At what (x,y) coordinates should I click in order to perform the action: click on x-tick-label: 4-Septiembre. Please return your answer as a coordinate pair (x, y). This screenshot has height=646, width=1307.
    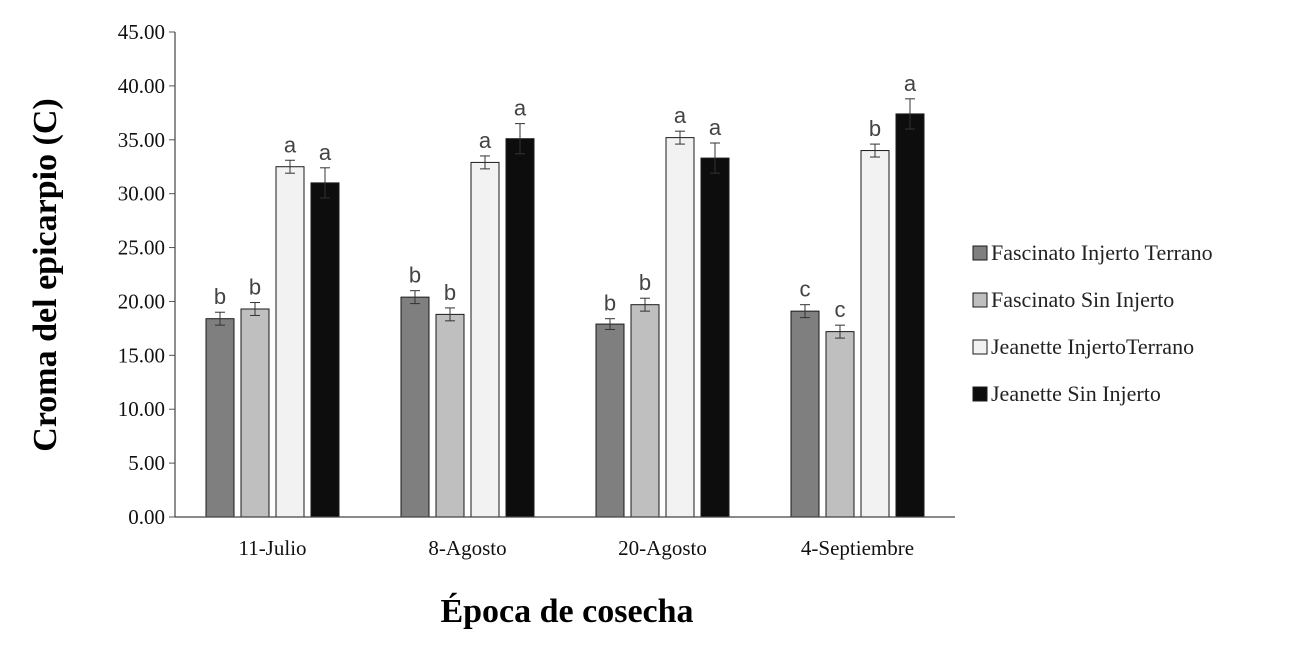
    Looking at the image, I should click on (857, 548).